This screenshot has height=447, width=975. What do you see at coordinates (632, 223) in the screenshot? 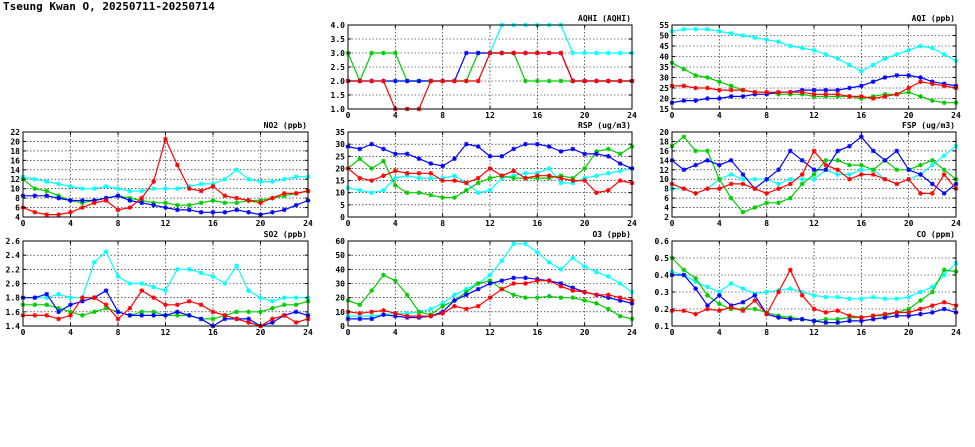
I see `x-tick-label: 24` at bounding box center [632, 223].